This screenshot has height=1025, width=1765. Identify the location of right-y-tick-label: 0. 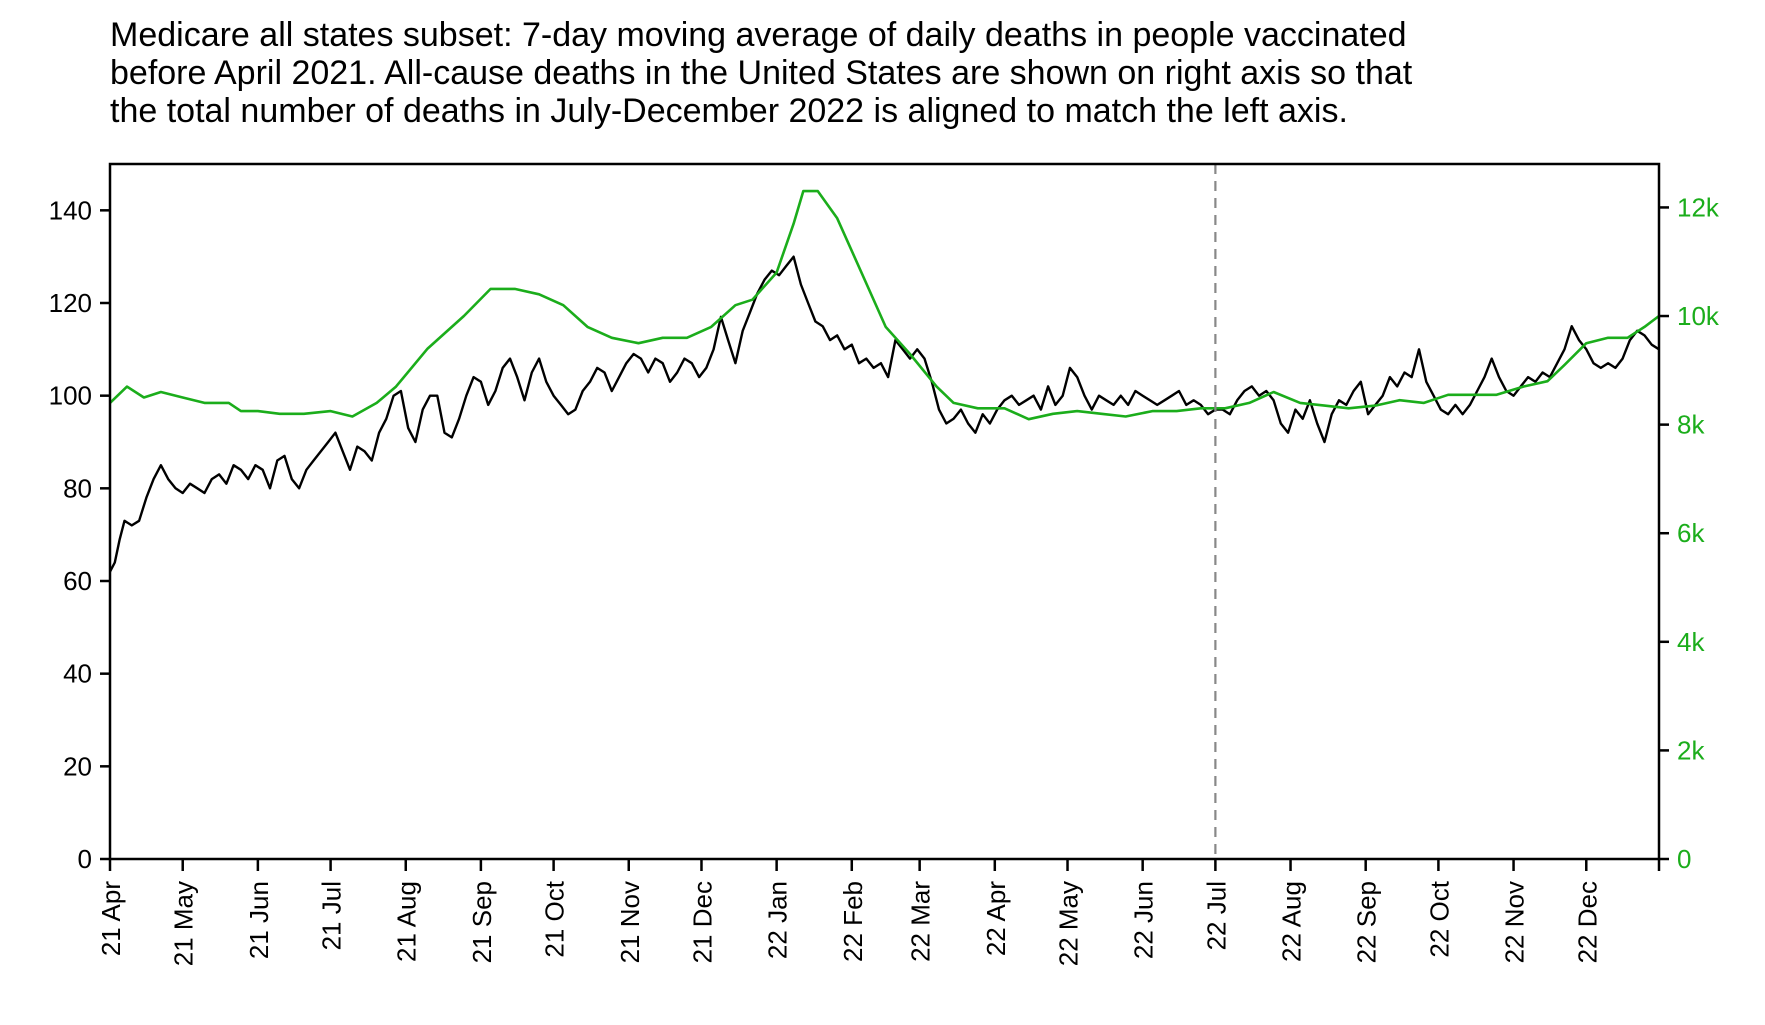
(1684, 859).